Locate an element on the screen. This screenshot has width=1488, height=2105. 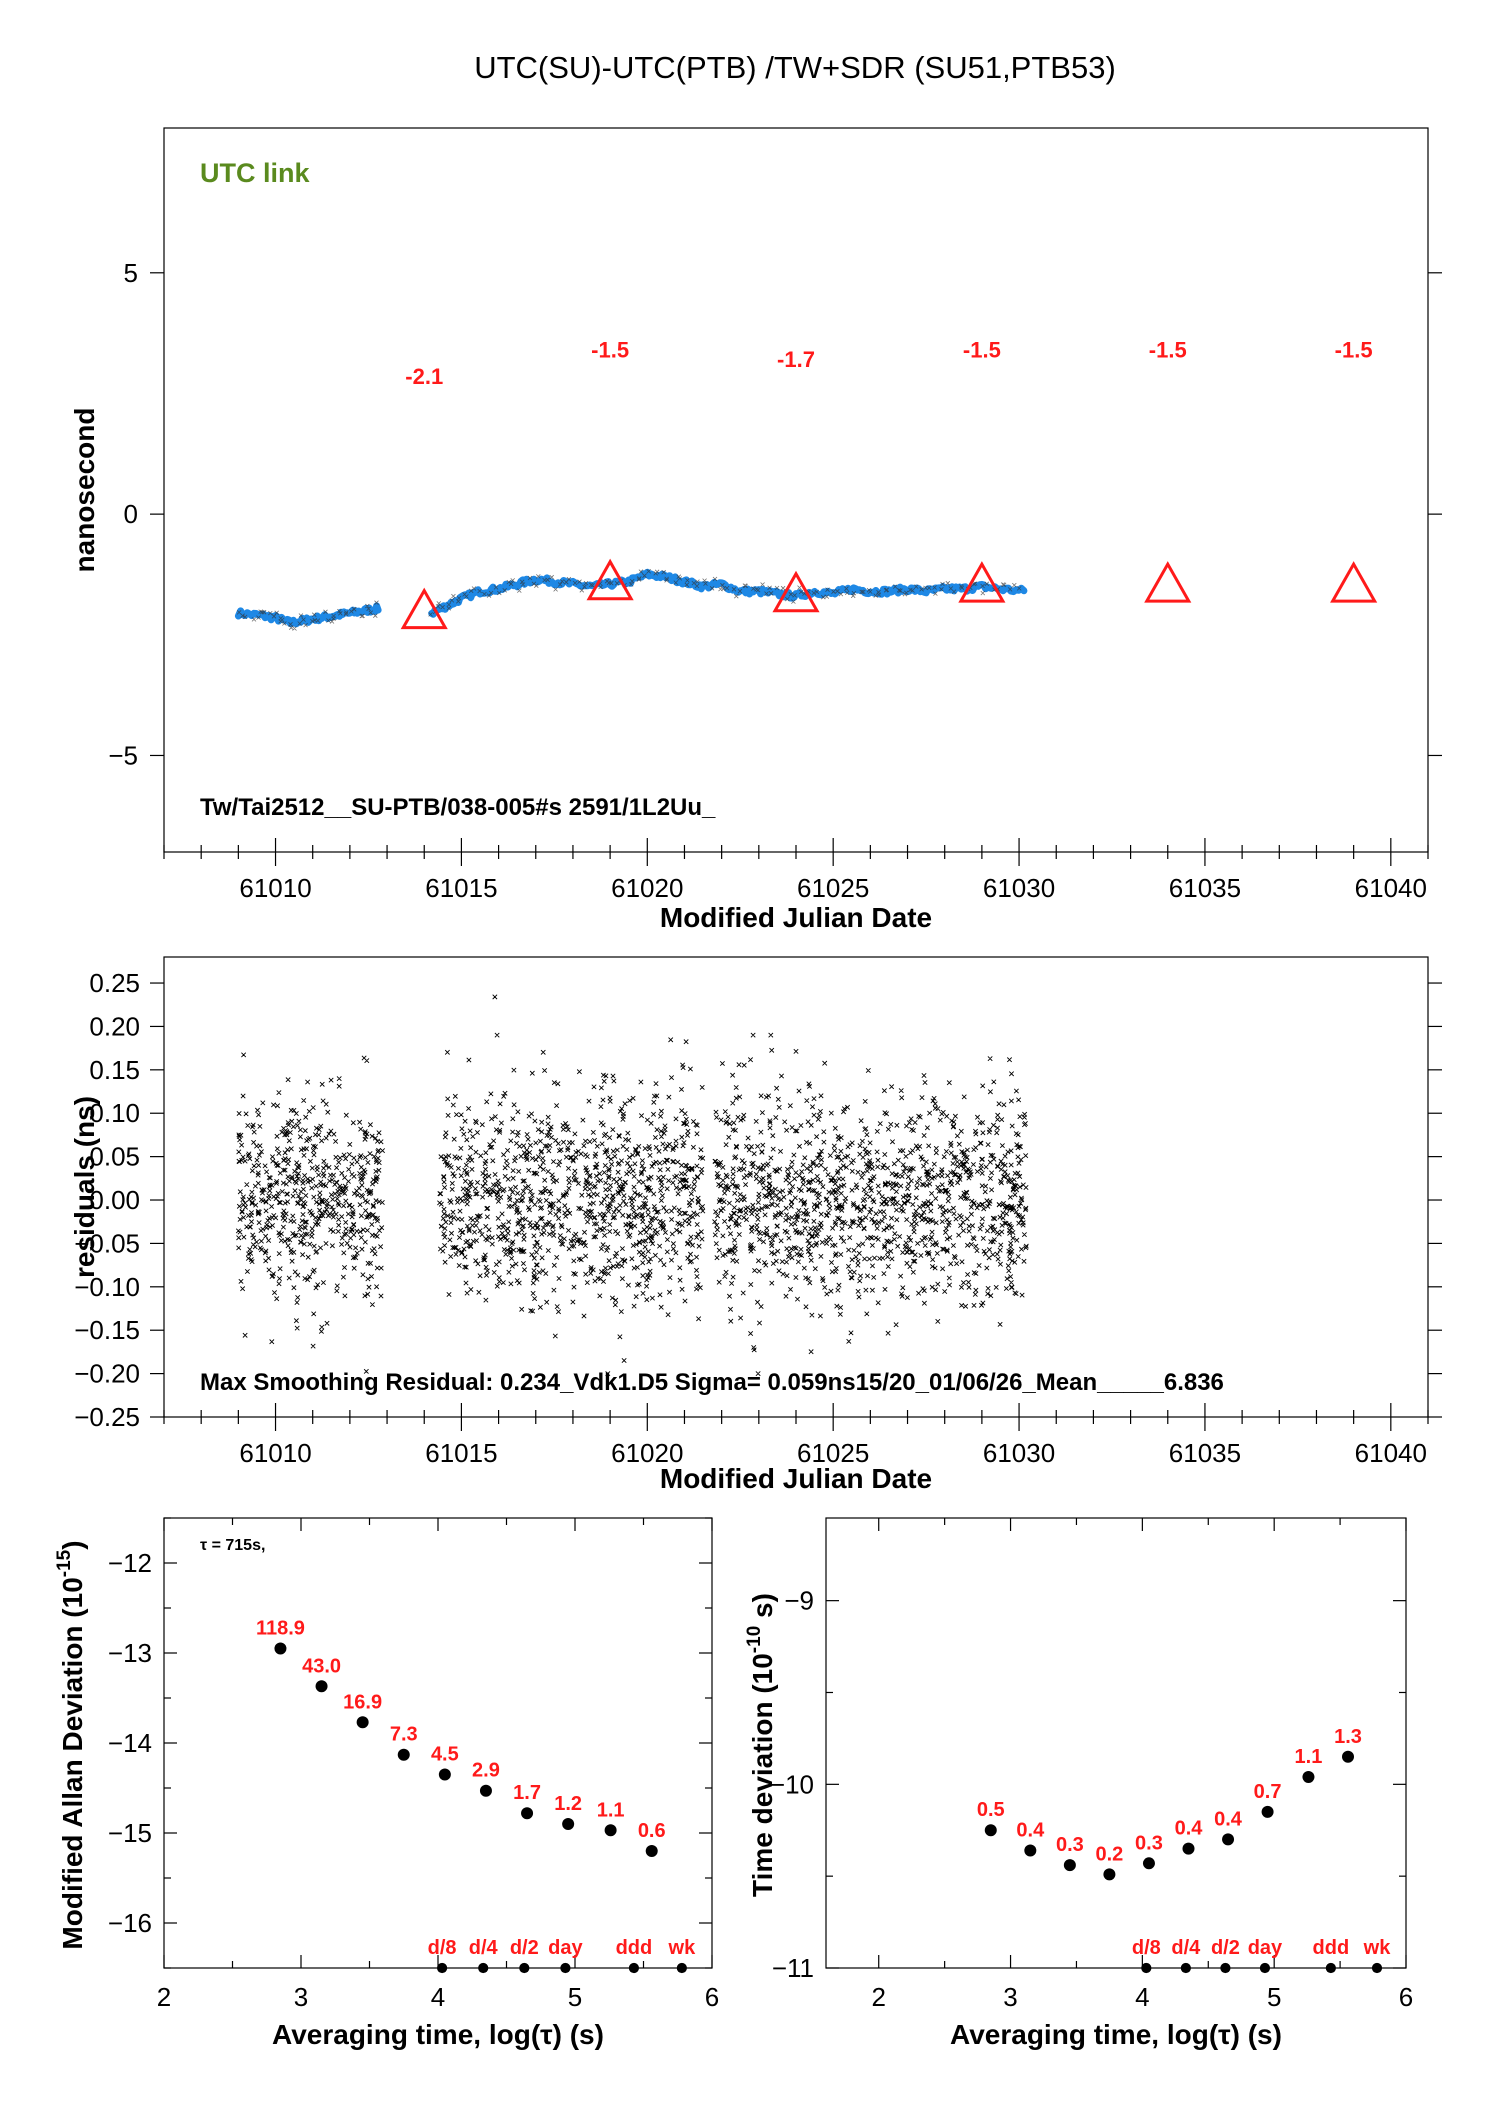
mdev-x-axis-title: Averaging time, log(τ) (s) is located at coordinates (438, 2034).